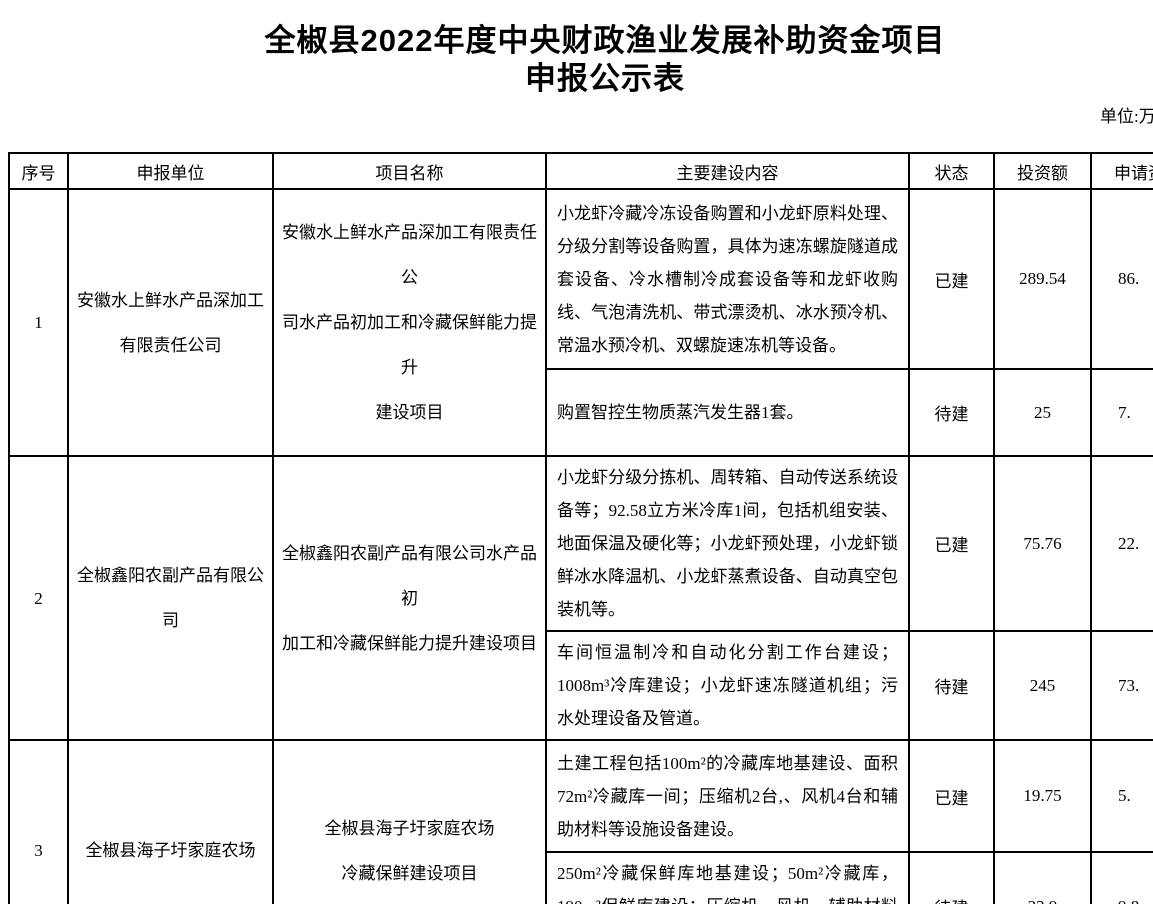 Image resolution: width=1153 pixels, height=904 pixels. I want to click on row1-item2-content: 购置智控生物质蒸汽发生器1套。, so click(727, 412).